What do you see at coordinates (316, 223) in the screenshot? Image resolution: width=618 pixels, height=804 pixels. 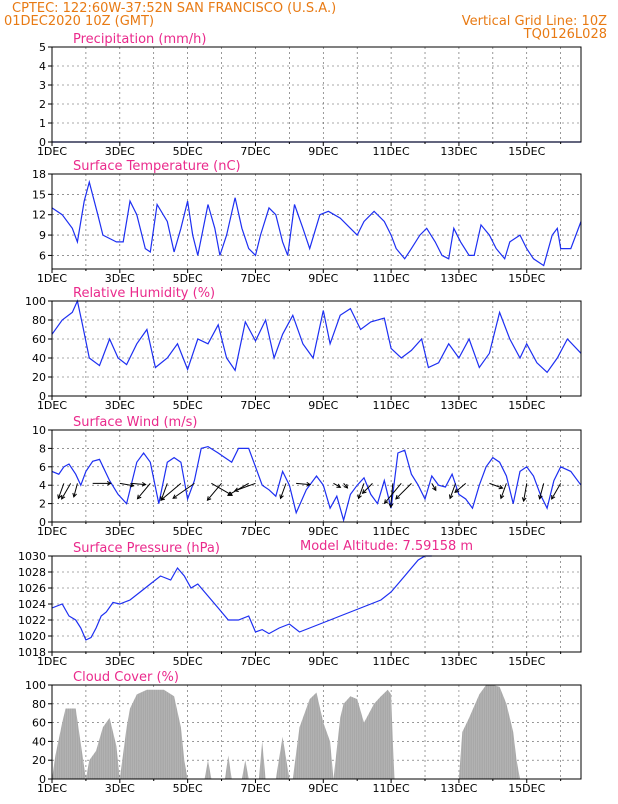 I see `series-line-temp` at bounding box center [316, 223].